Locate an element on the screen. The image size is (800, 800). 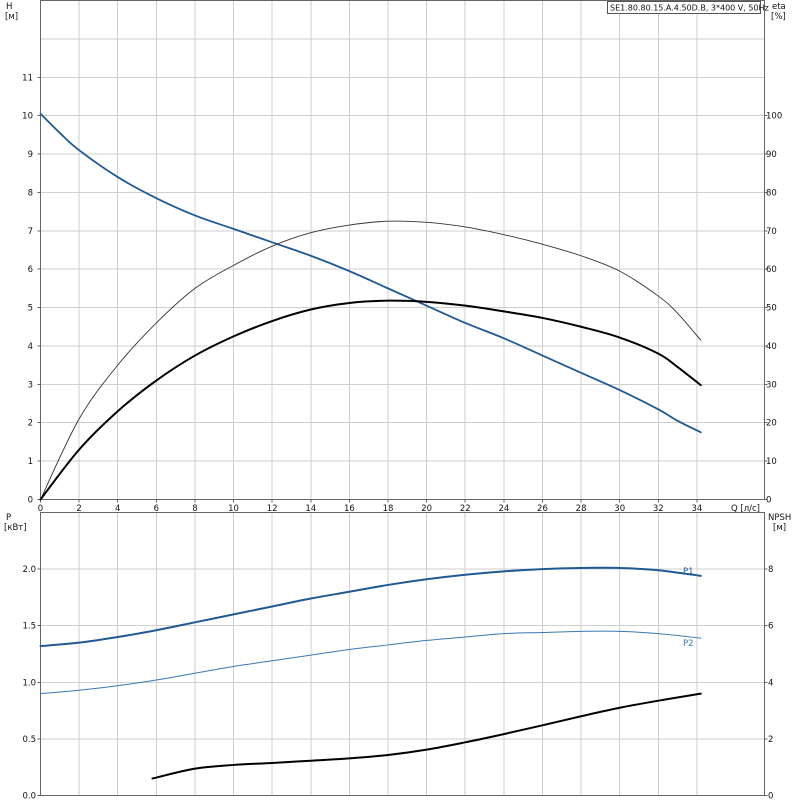
y2-tick-label: 4 is located at coordinates (770, 683).